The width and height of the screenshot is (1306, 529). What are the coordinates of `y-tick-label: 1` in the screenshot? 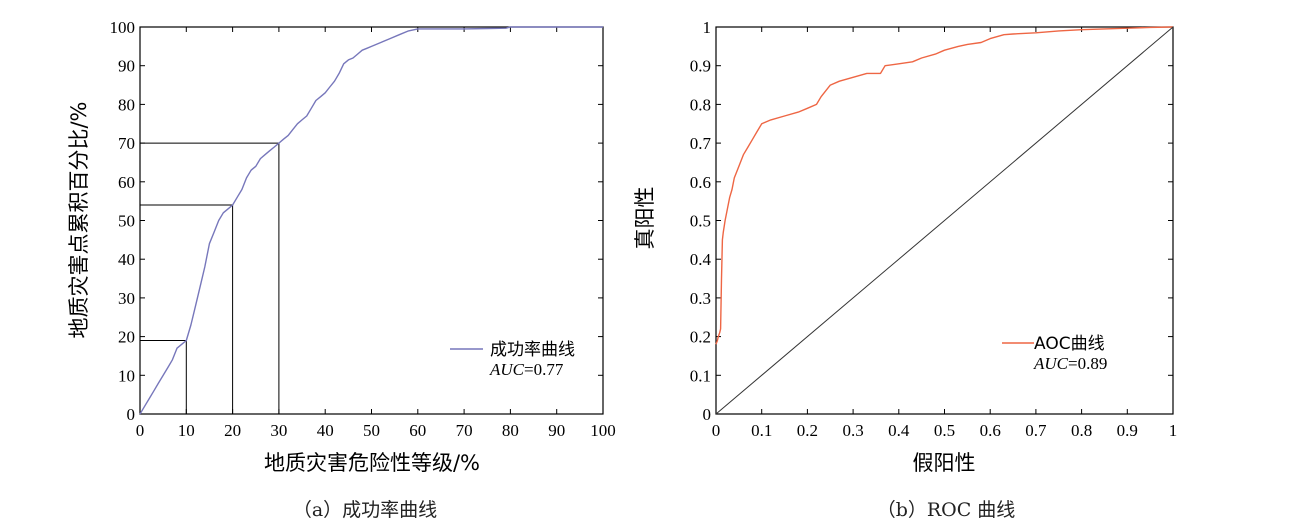 It's located at (707, 27).